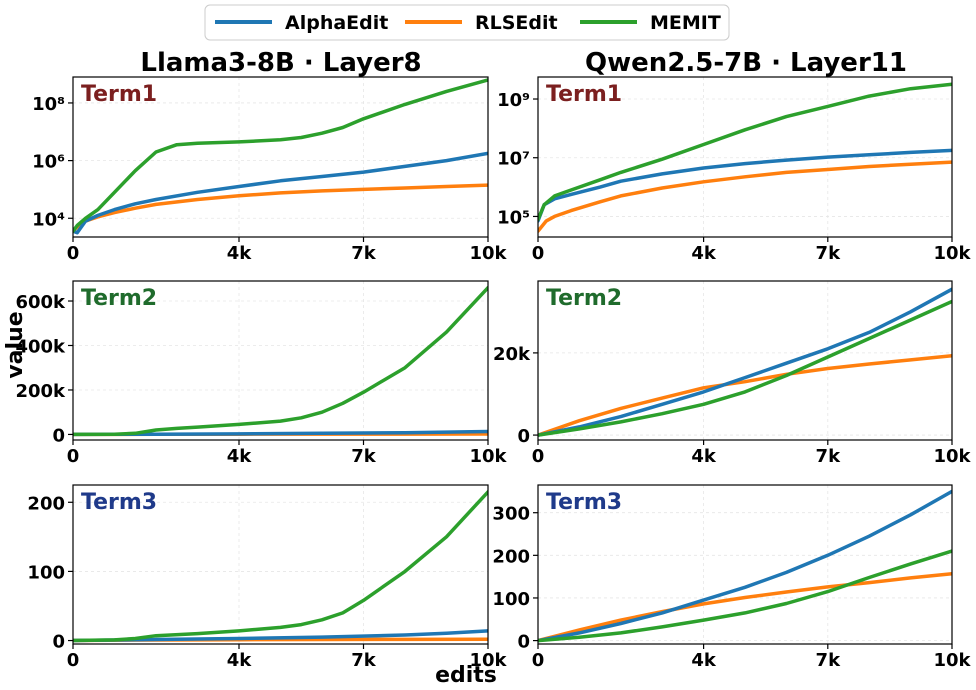  What do you see at coordinates (280, 63) in the screenshot?
I see `column-title-llama: Llama3-8B · Layer8` at bounding box center [280, 63].